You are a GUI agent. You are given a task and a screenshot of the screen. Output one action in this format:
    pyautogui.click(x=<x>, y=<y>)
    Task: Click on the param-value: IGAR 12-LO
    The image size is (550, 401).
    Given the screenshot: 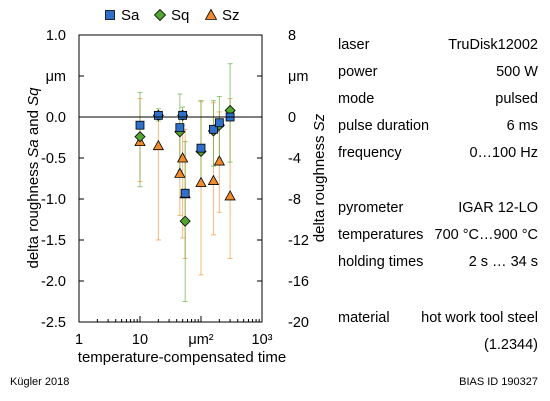 What is the action you would take?
    pyautogui.click(x=498, y=208)
    